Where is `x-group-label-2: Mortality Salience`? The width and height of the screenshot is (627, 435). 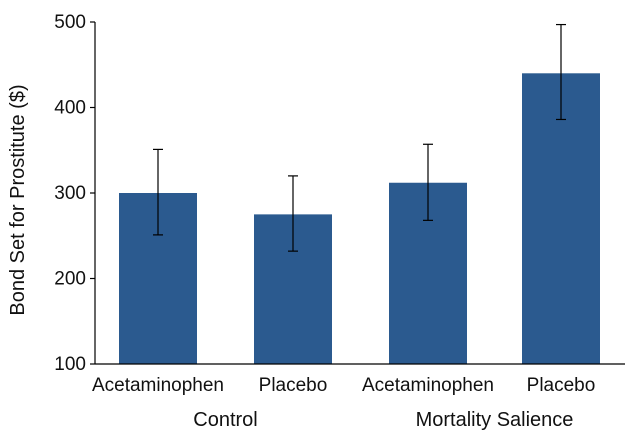 x-group-label-2: Mortality Salience is located at coordinates (495, 420).